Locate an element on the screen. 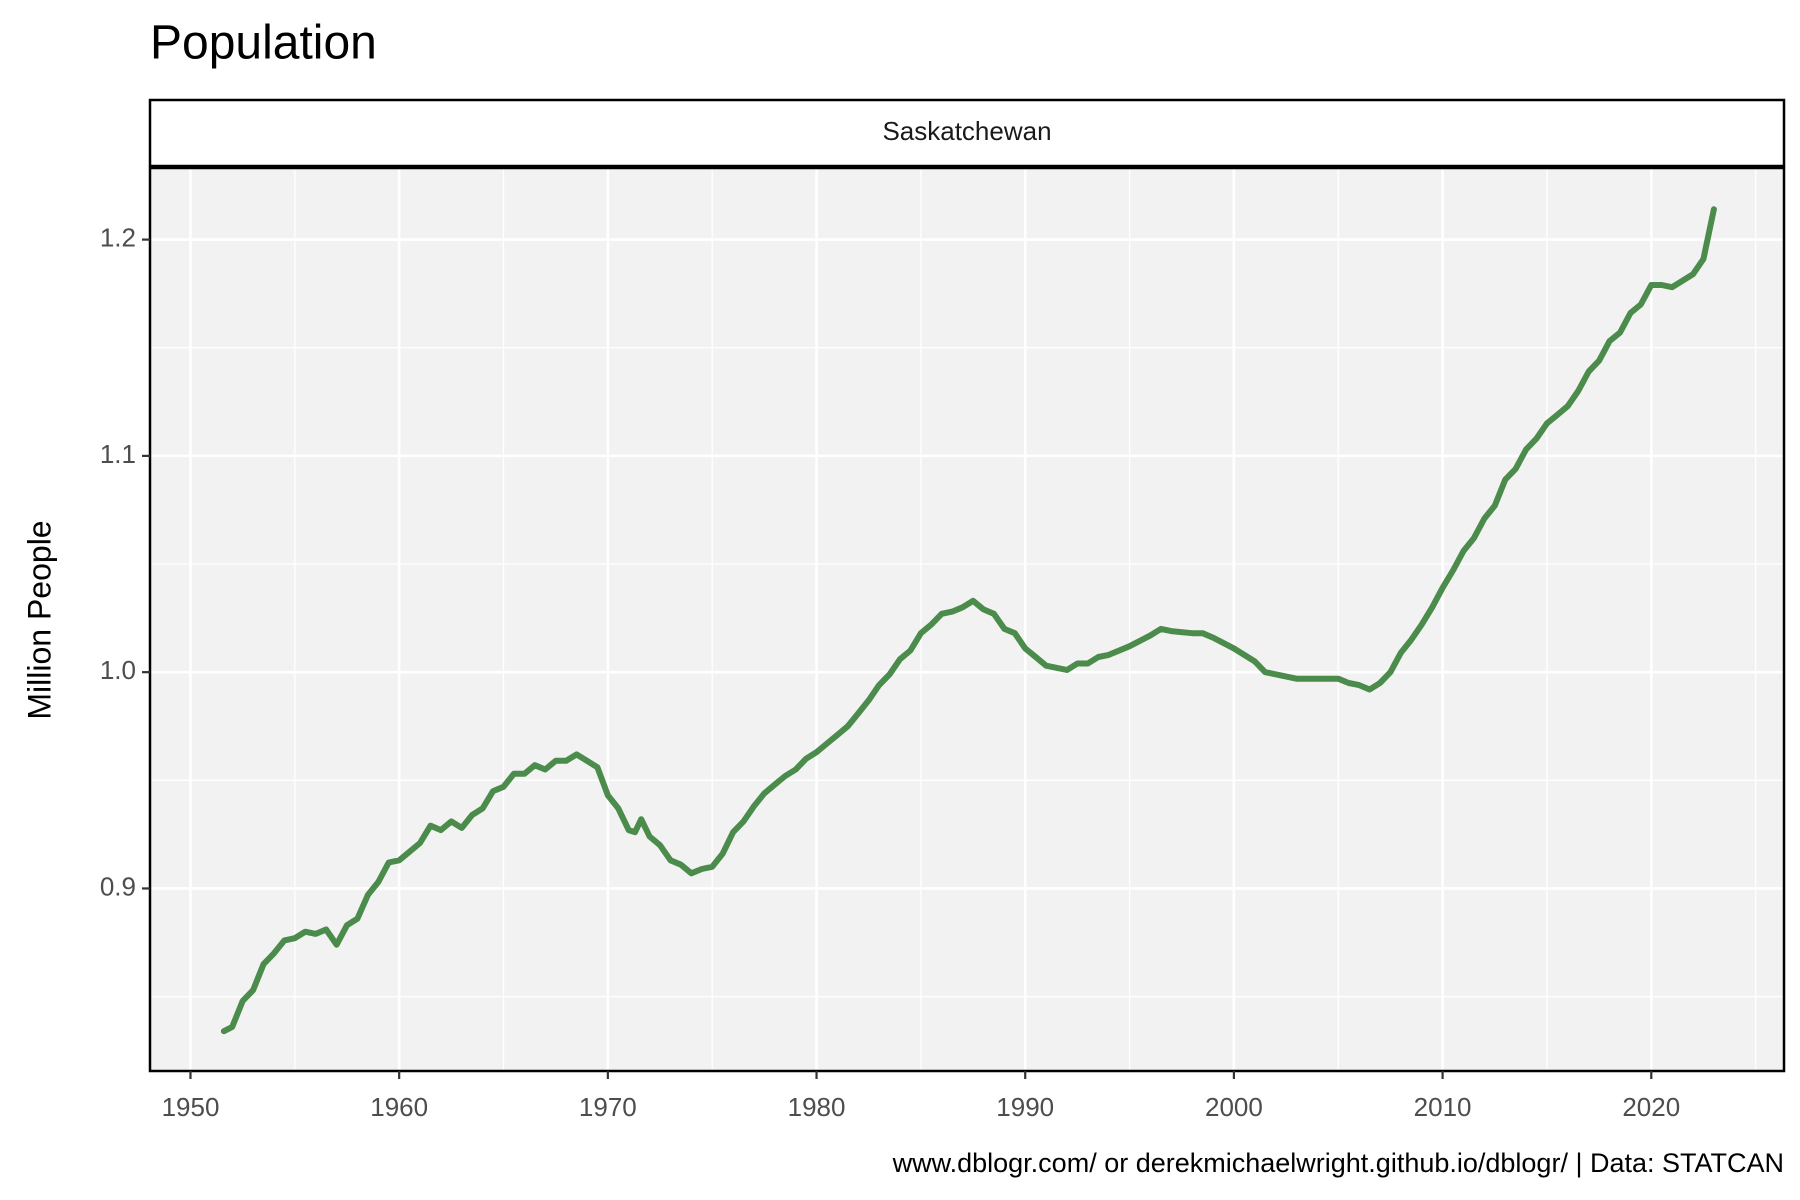 The width and height of the screenshot is (1800, 1200). x-tick-label: 1960 is located at coordinates (399, 1107).